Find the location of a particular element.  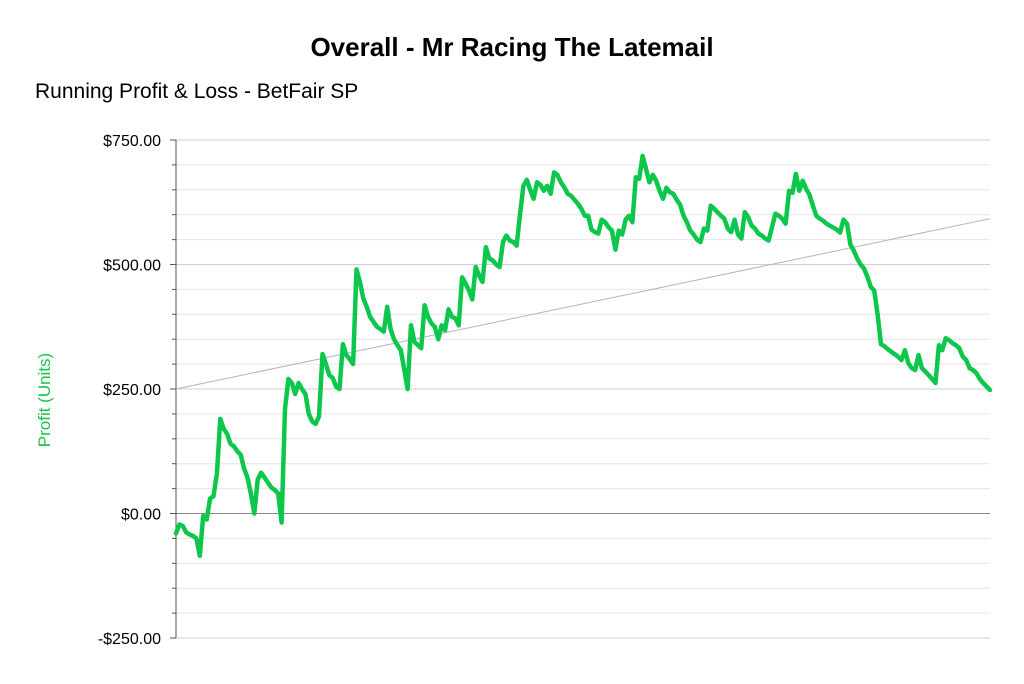

chart-subtitle: Running Profit & Loss - BetFair SP is located at coordinates (197, 91).